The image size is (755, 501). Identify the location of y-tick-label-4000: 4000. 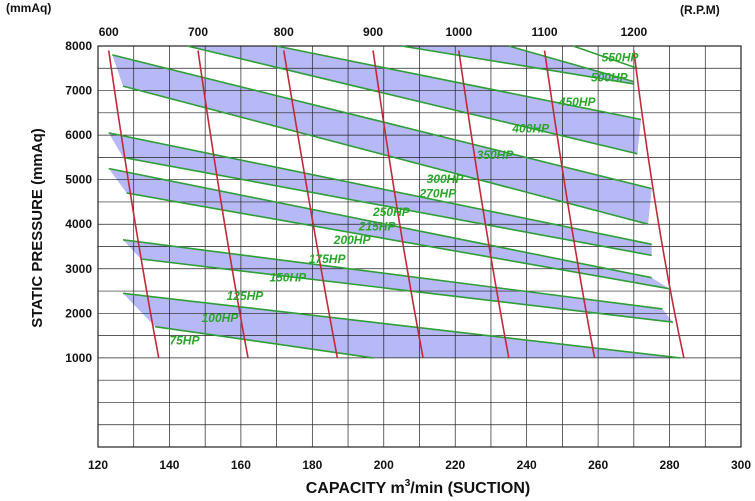
(78, 224).